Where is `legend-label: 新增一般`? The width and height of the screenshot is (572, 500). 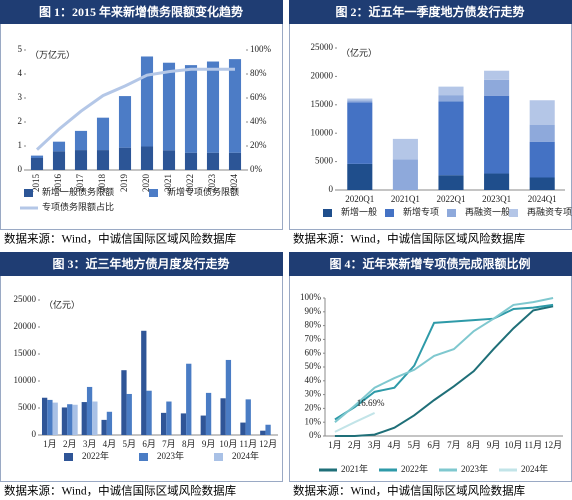 legend-label: 新增一般 is located at coordinates (359, 211).